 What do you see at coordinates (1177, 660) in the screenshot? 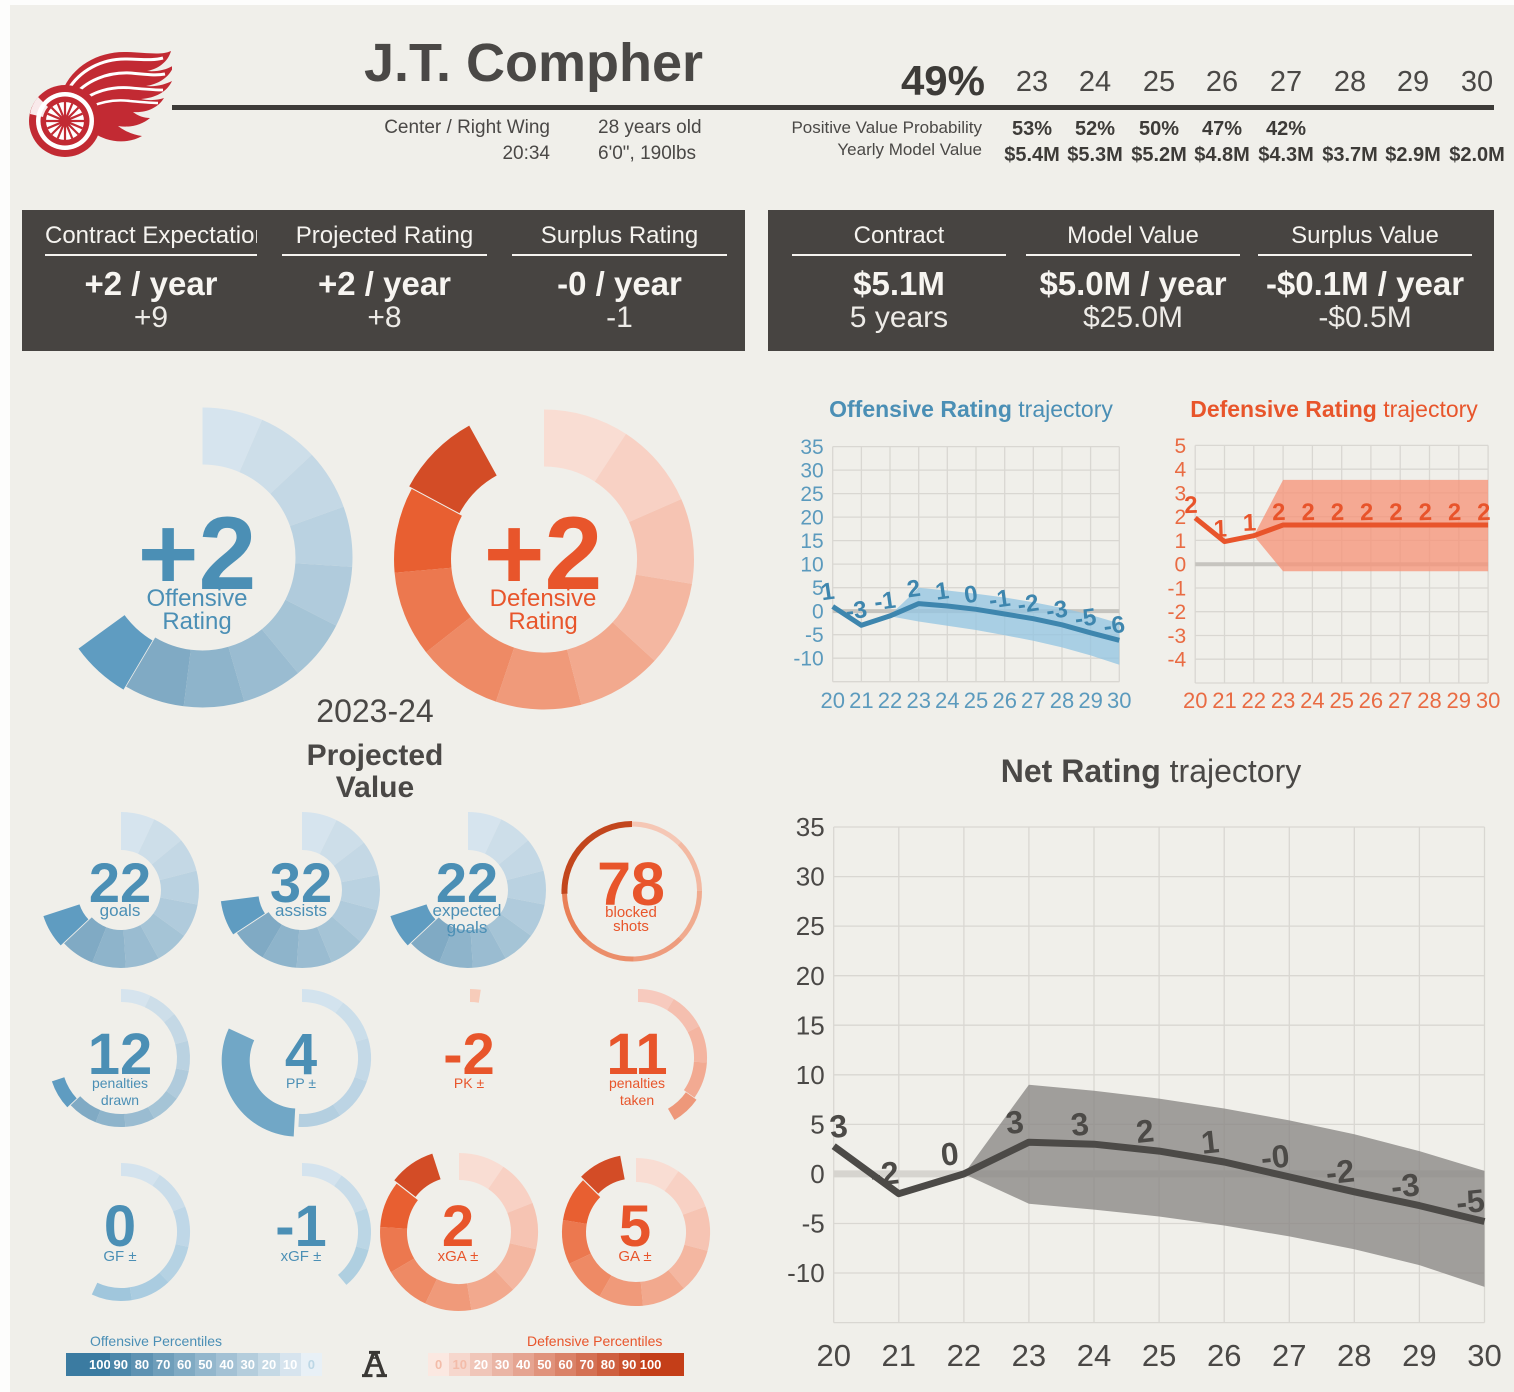
I see `svg-text: -4` at bounding box center [1177, 660].